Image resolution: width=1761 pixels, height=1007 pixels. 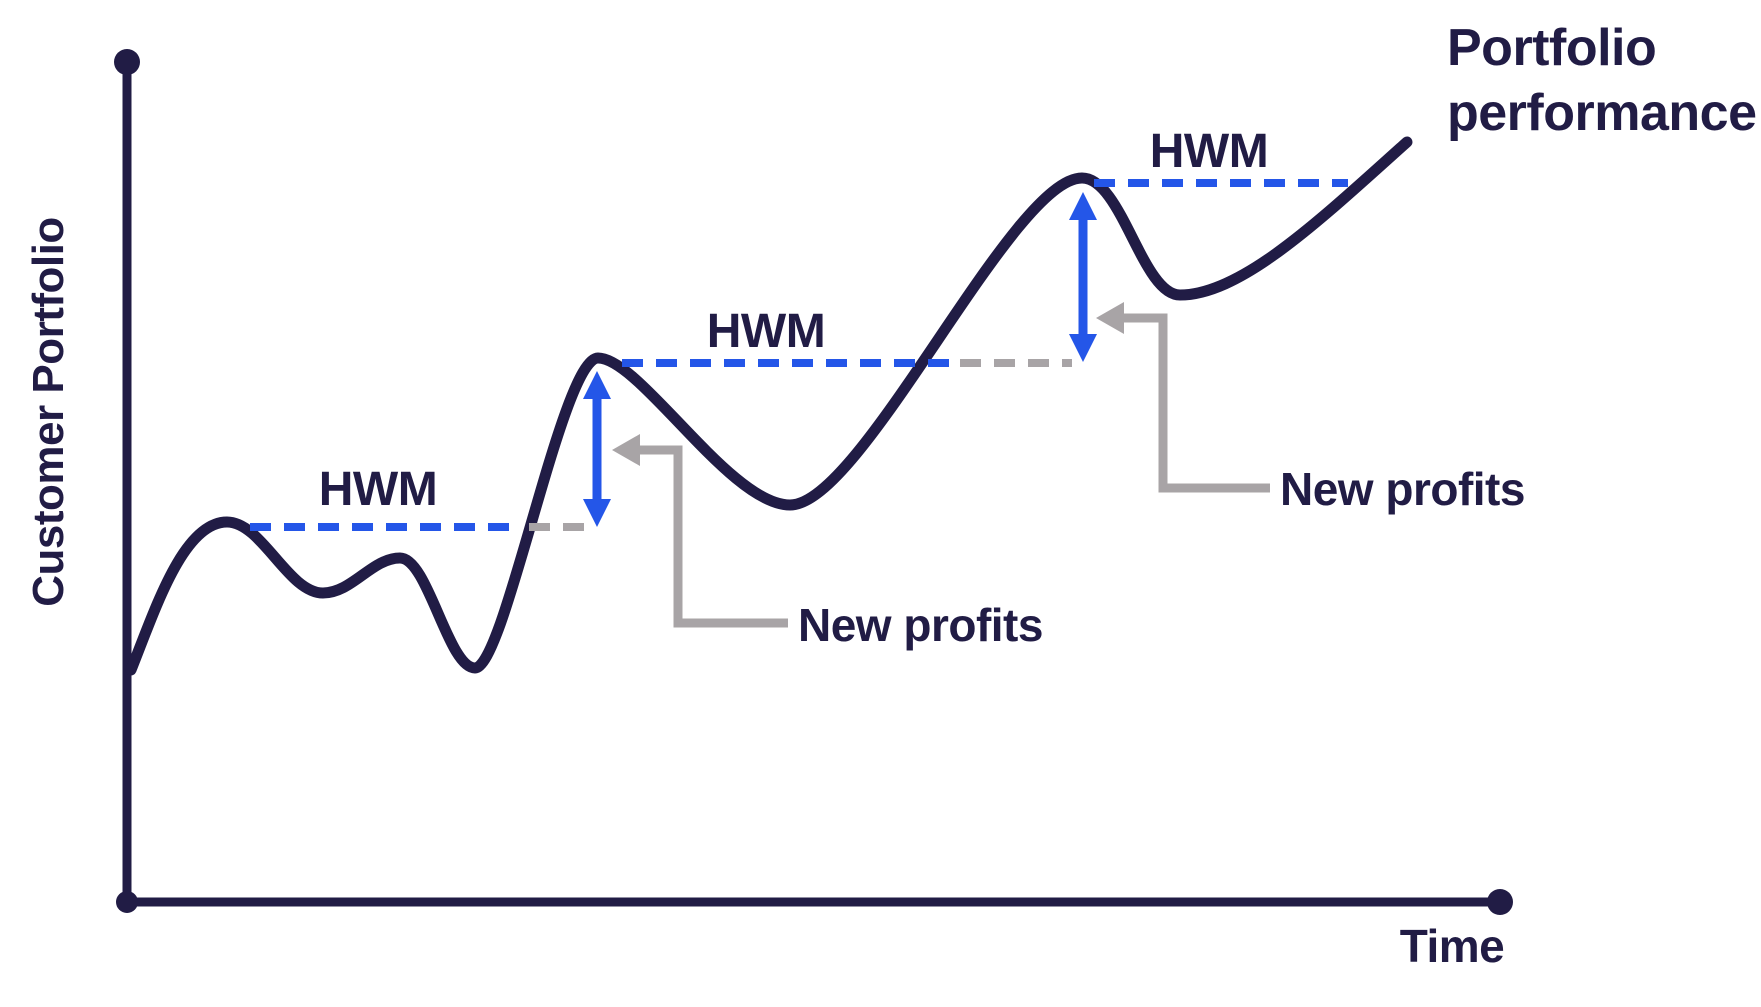 What do you see at coordinates (827, 542) in the screenshot?
I see `new-profits-callout-1: New profits` at bounding box center [827, 542].